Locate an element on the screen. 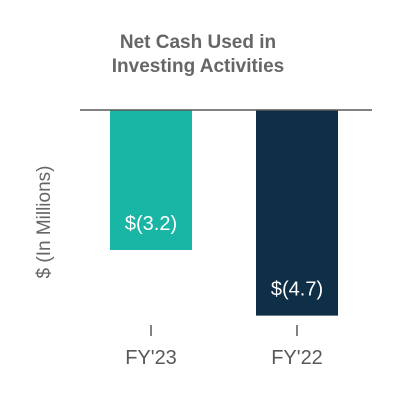 This screenshot has width=400, height=400. x-ticks-layer: FY'23 FY'22 is located at coordinates (224, 347).